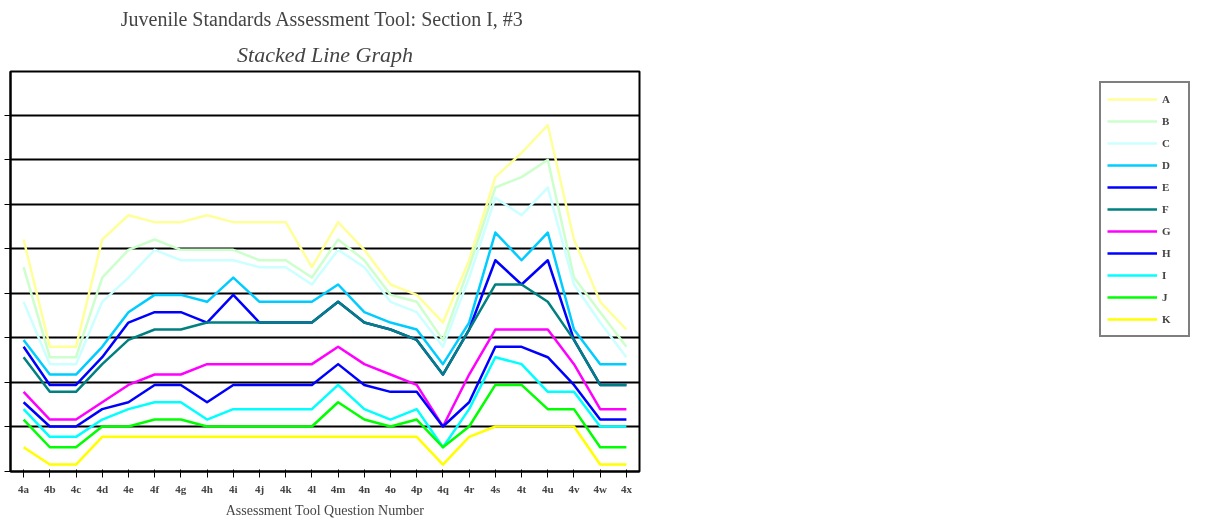 The width and height of the screenshot is (1209, 525). I want to click on legend-label: G, so click(1167, 231).